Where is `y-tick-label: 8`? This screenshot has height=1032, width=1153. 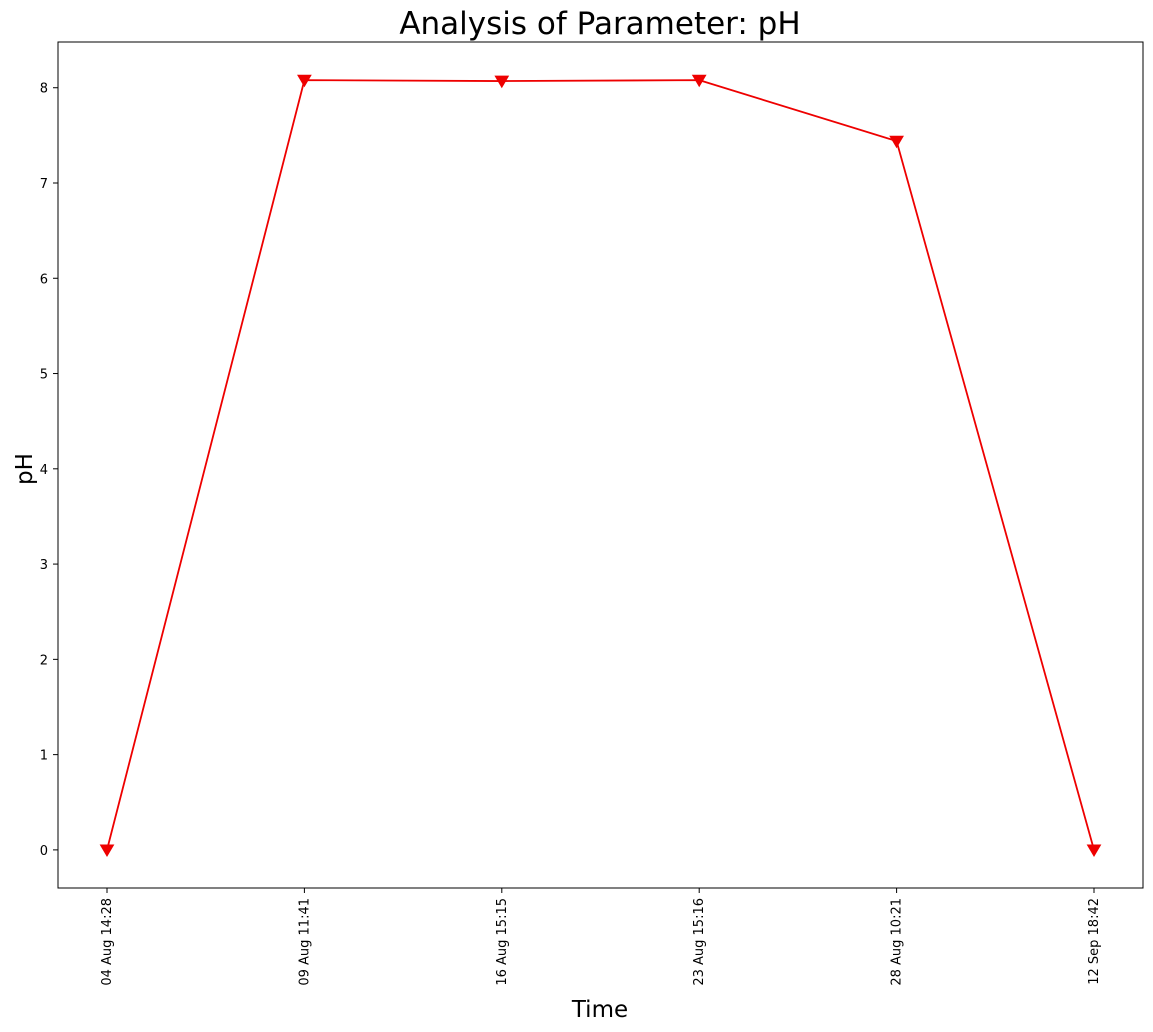
y-tick-label: 8 is located at coordinates (44, 89).